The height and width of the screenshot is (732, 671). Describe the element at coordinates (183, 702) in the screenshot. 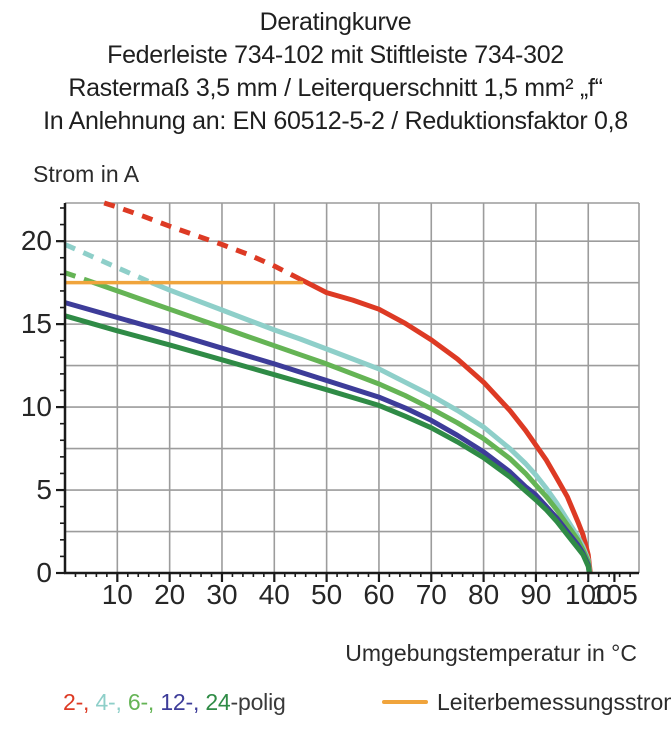

I see `legend-part: 12-,` at that location.